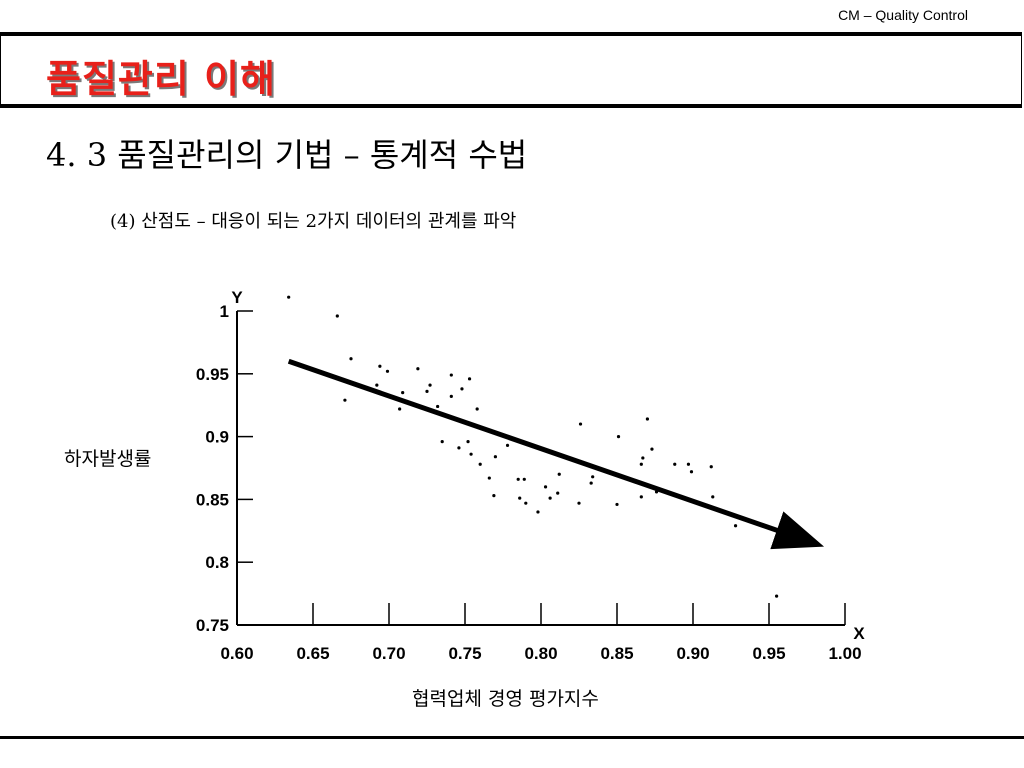 The width and height of the screenshot is (1024, 768). What do you see at coordinates (692, 653) in the screenshot?
I see `x-tick-label: 0.90` at bounding box center [692, 653].